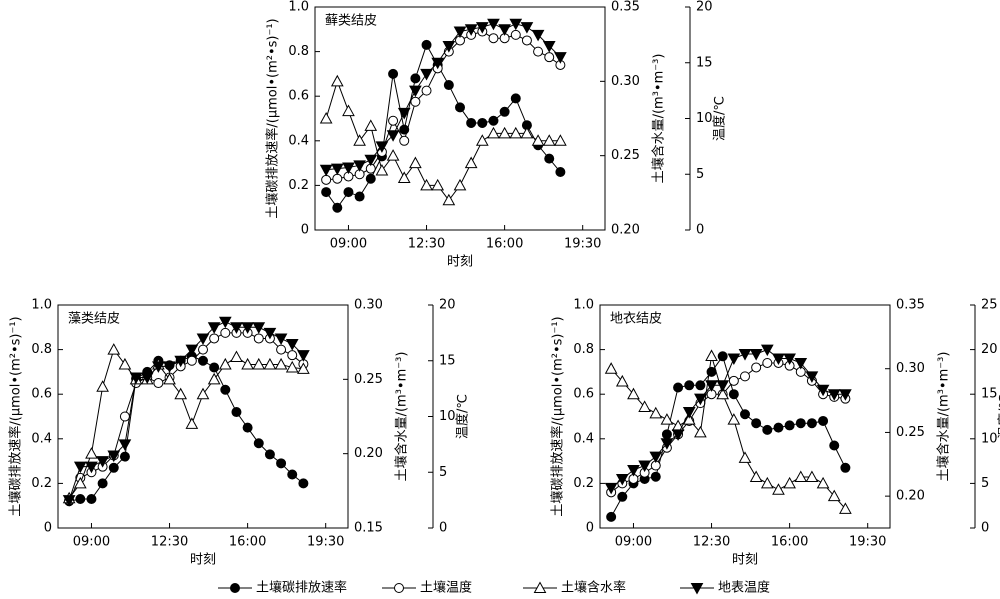 The image size is (1000, 599). Describe the element at coordinates (504, 244) in the screenshot. I see `x-tick-label: 16:00` at that location.